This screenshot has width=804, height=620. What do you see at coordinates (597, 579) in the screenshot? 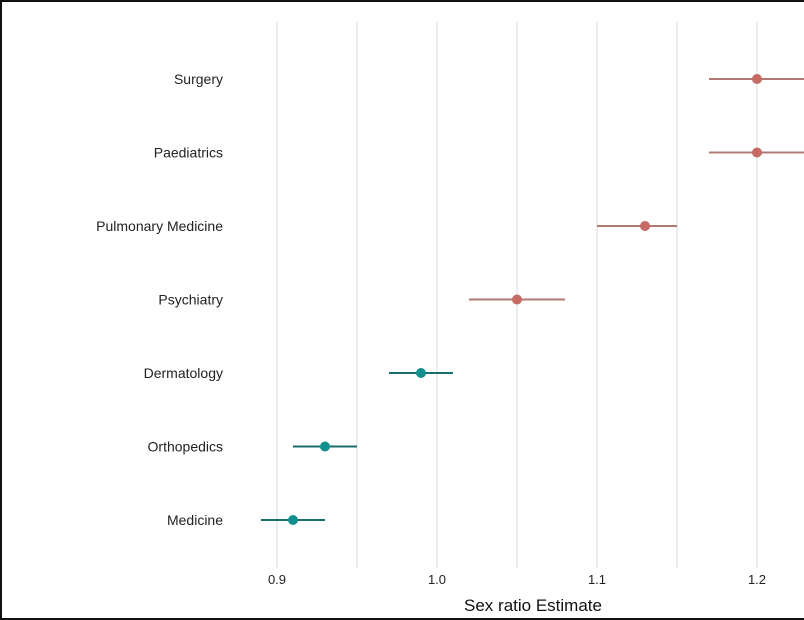
I see `x-tick-label: 1.1` at bounding box center [597, 579].